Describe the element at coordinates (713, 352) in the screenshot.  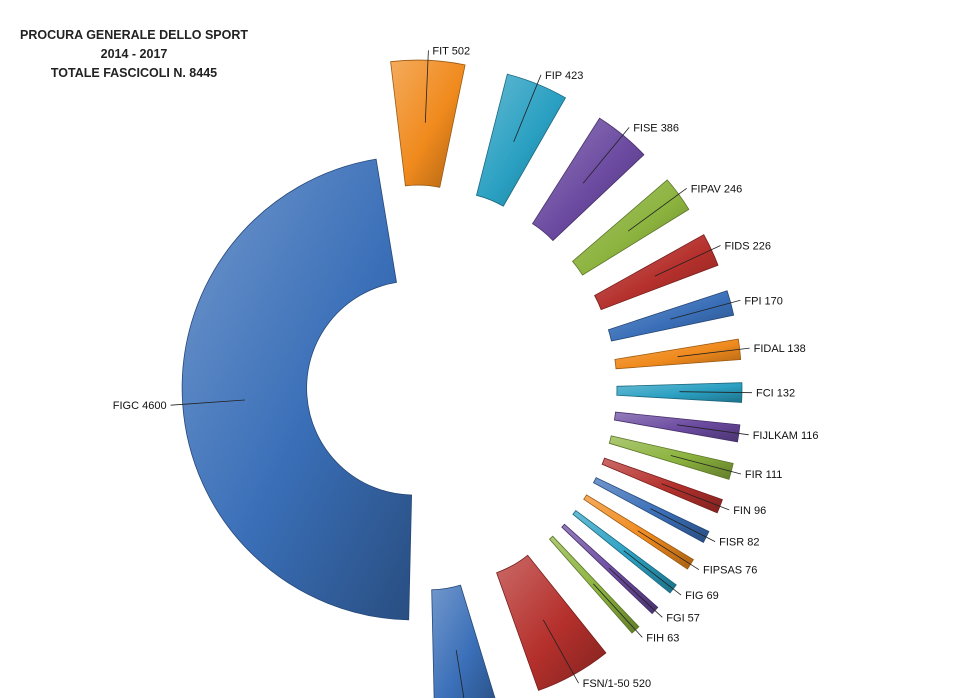
I see `leader-line-fidal` at that location.